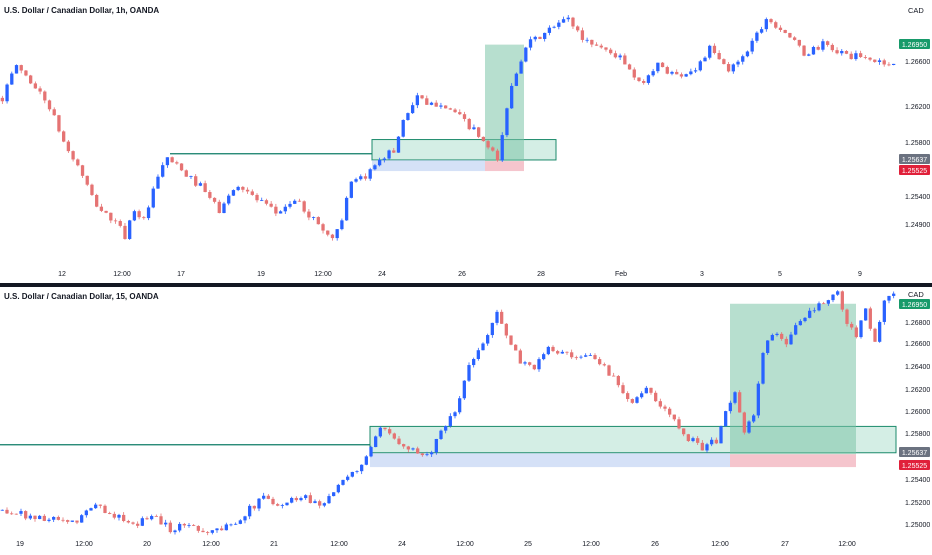 This screenshot has width=932, height=555. I want to click on chart-1h-y-axis: 1.26600 1.26200 1.25800 1.25400 1.24900, so click(917, 144).